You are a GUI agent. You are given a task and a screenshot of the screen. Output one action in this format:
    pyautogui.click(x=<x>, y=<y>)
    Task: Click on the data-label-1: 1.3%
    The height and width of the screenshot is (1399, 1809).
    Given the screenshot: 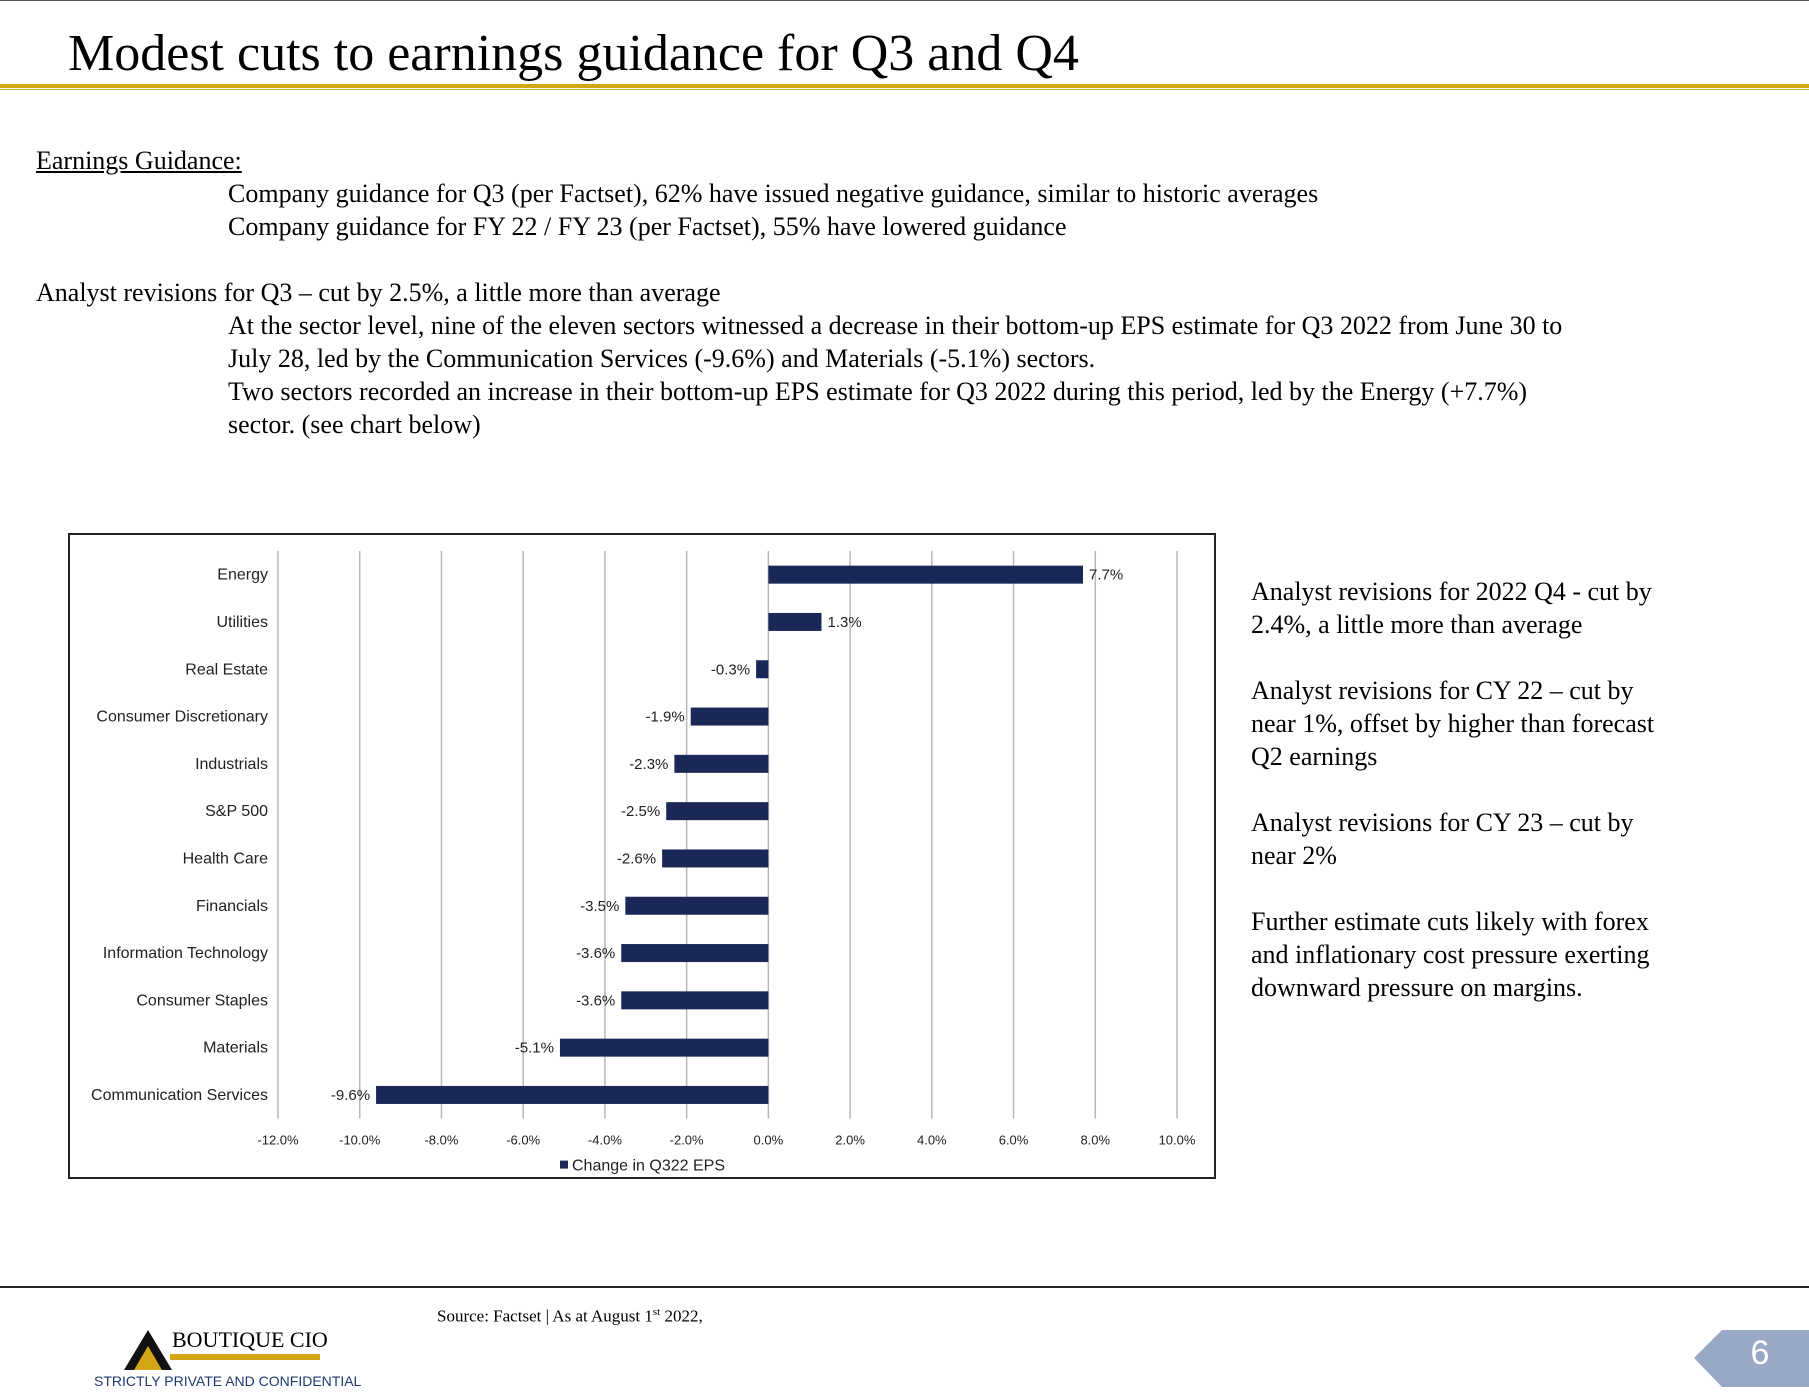 What is the action you would take?
    pyautogui.click(x=844, y=622)
    